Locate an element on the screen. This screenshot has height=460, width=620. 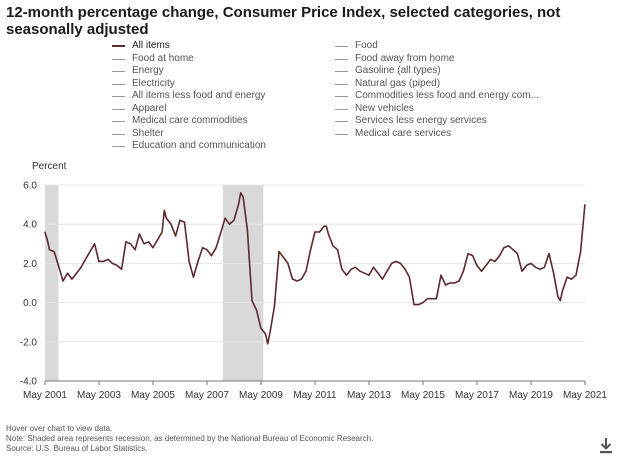
legend-item-left-7: Shelter is located at coordinates (189, 134).